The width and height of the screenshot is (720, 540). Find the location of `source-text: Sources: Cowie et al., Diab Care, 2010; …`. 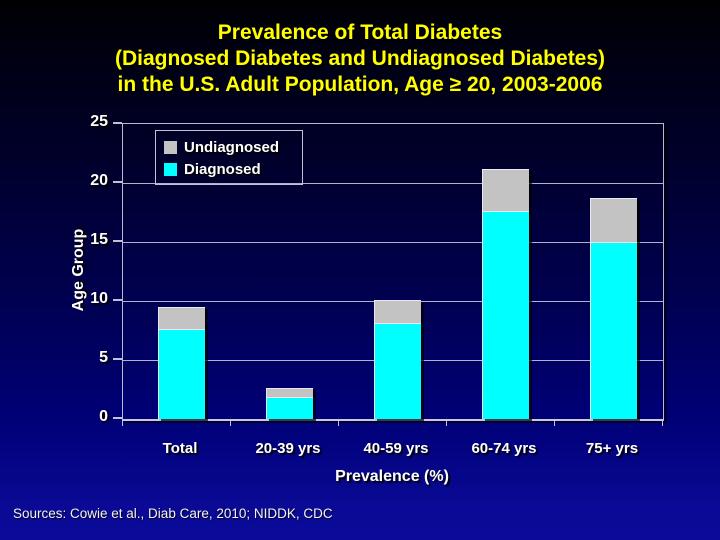

source-text: Sources: Cowie et al., Diab Care, 2010; … is located at coordinates (173, 513).